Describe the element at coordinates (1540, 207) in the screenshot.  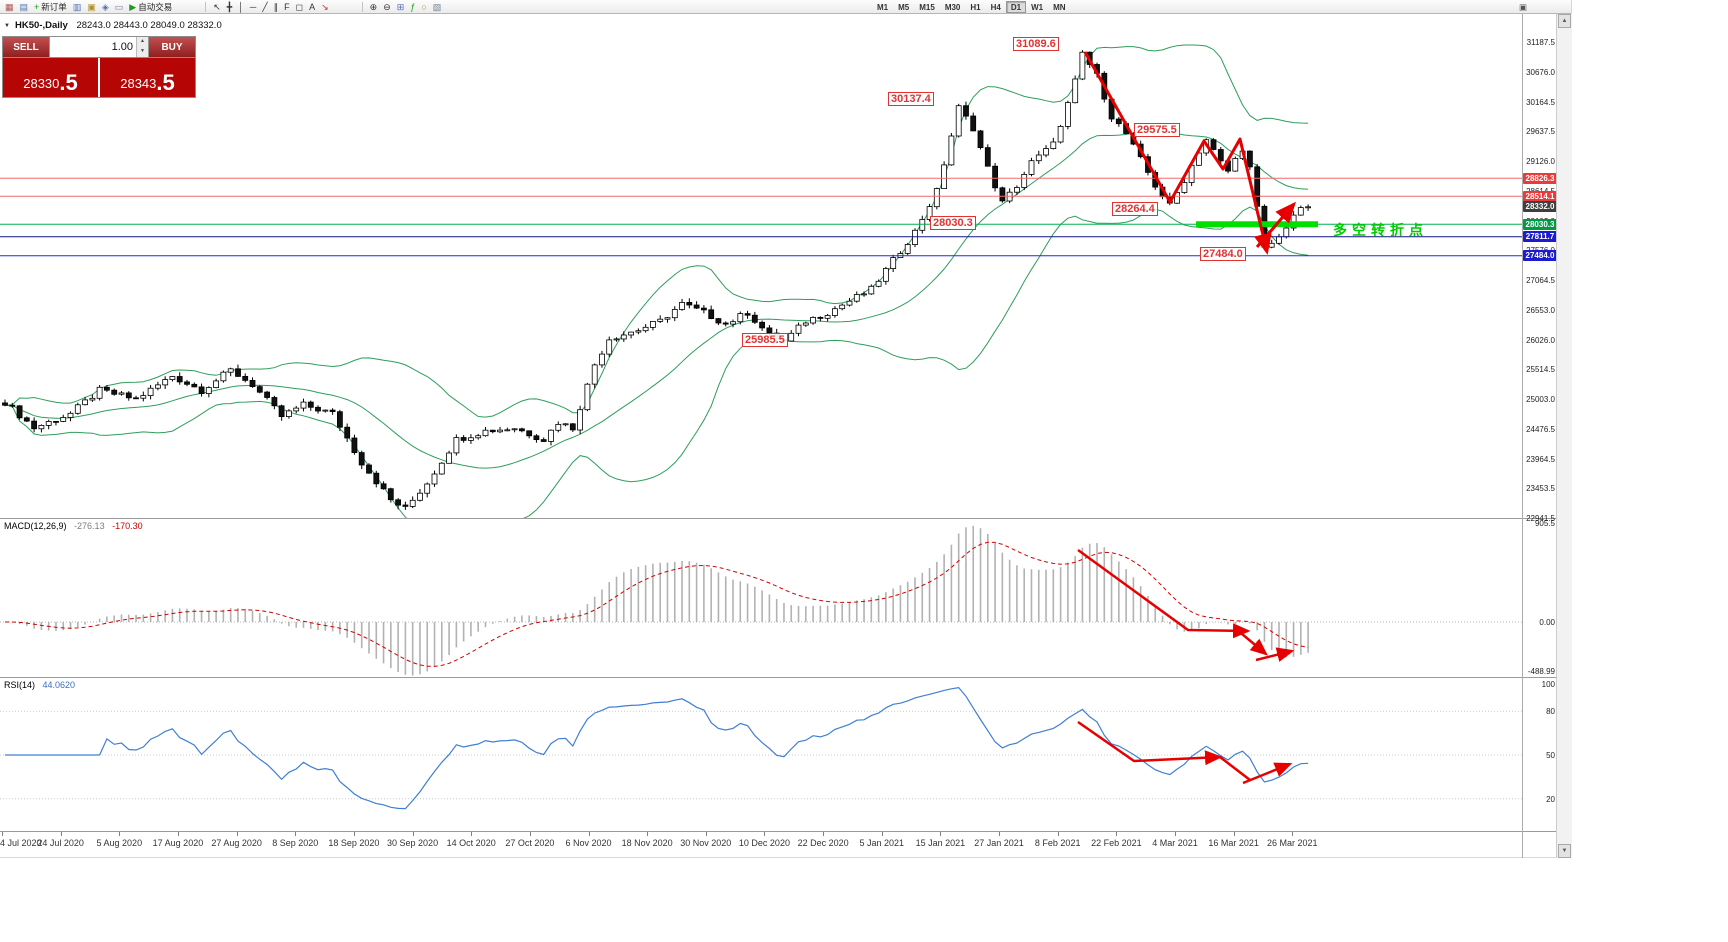
I see `axis-price-box: 28332.0` at that location.